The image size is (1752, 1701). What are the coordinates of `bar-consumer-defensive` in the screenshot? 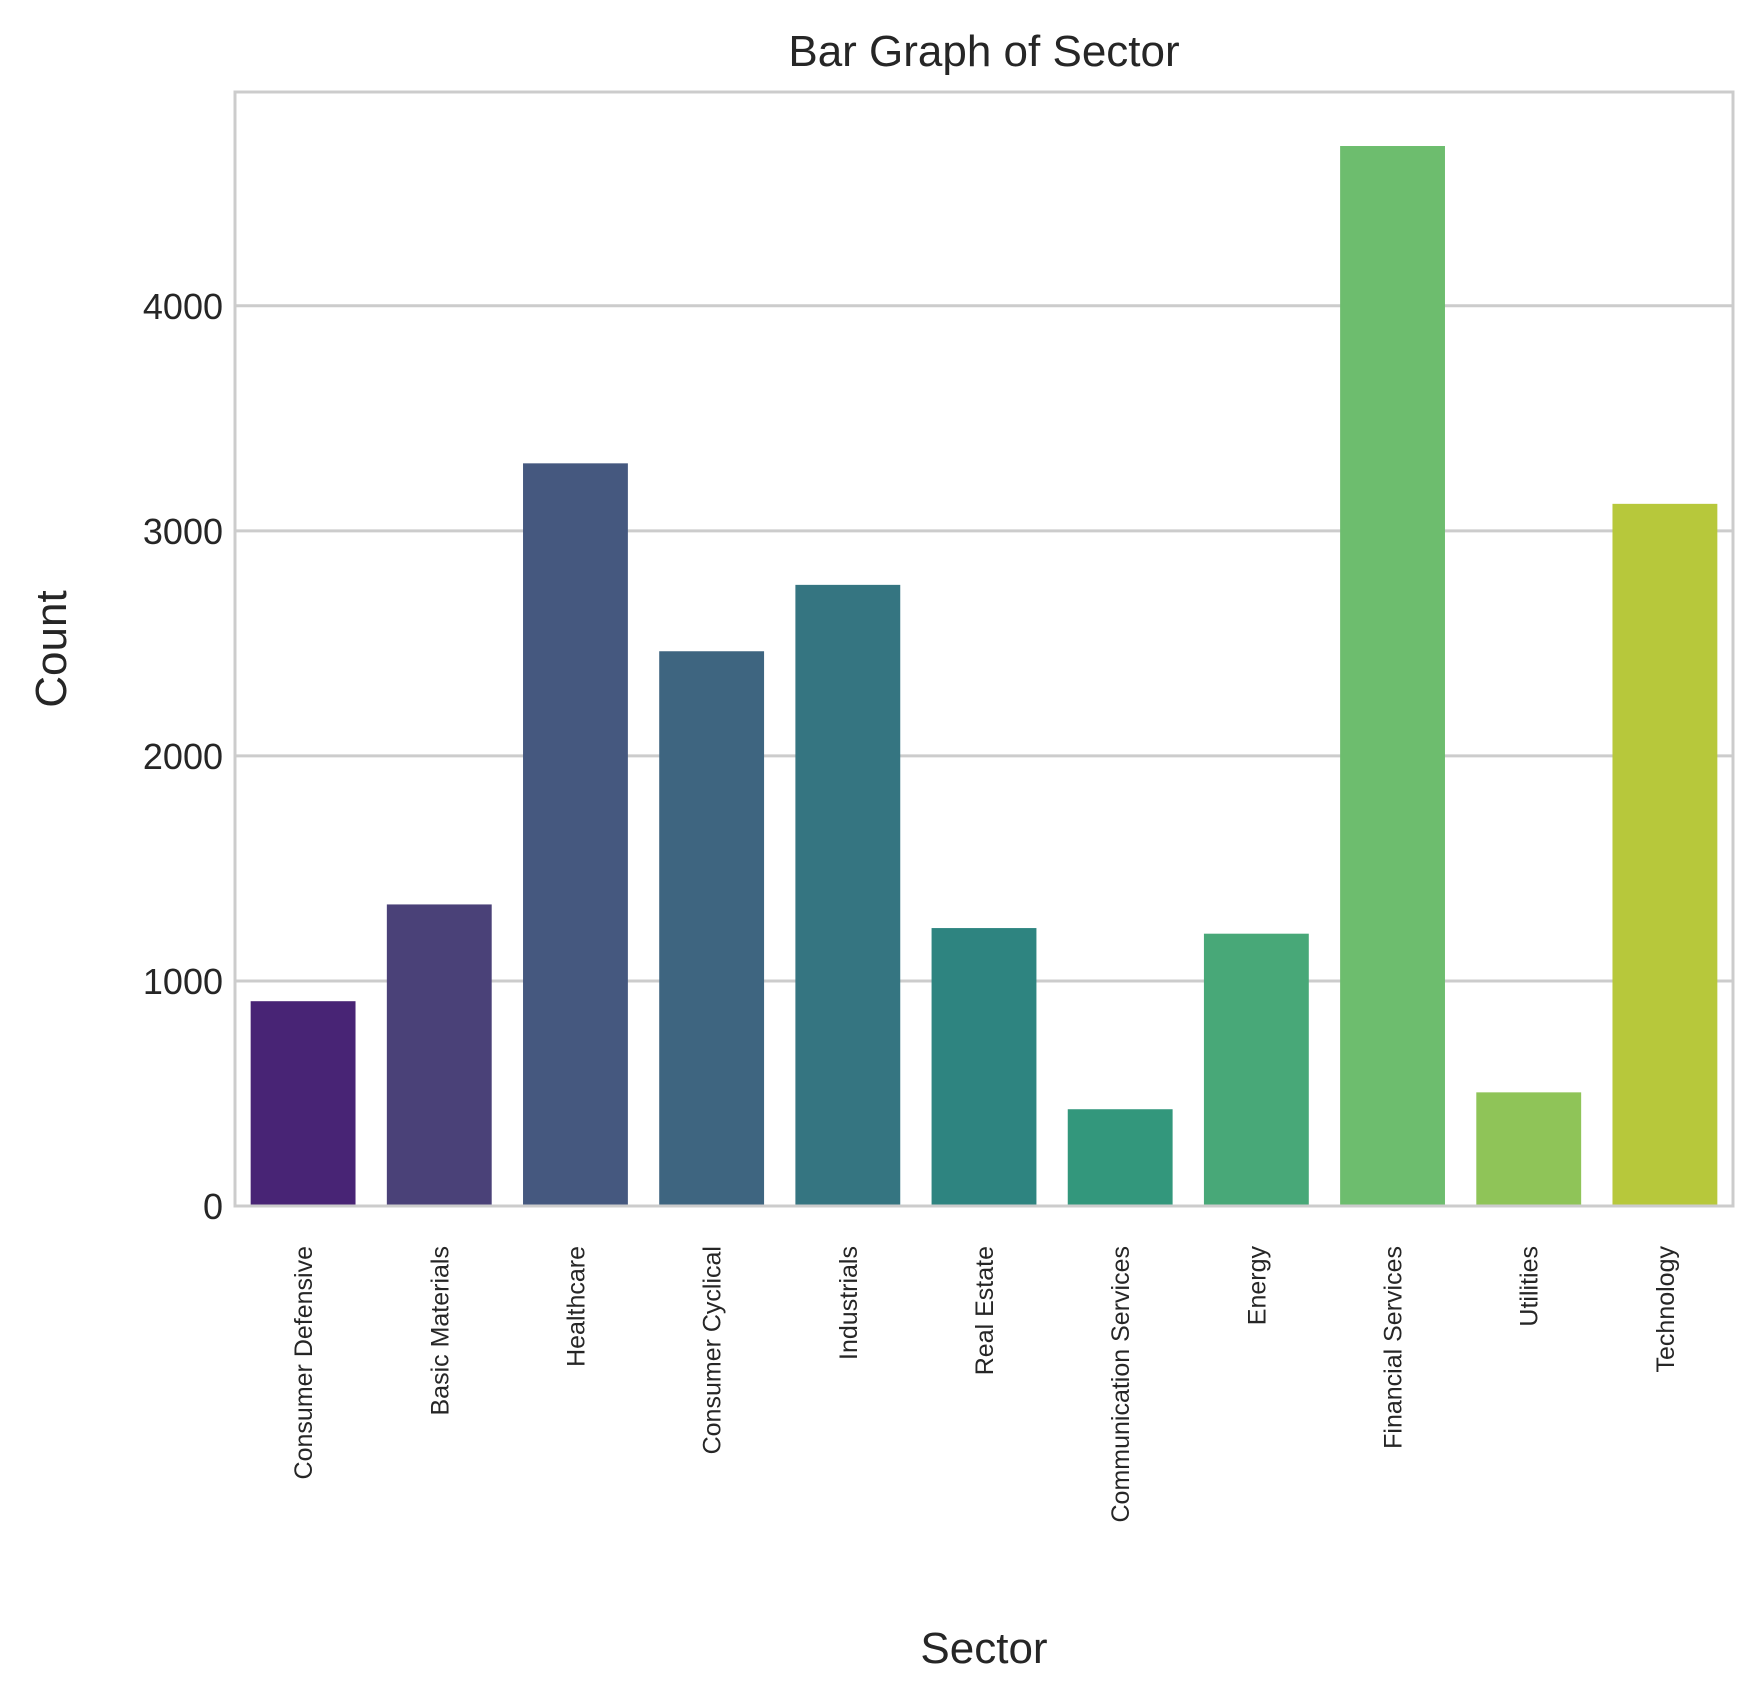 It's located at (303, 1103).